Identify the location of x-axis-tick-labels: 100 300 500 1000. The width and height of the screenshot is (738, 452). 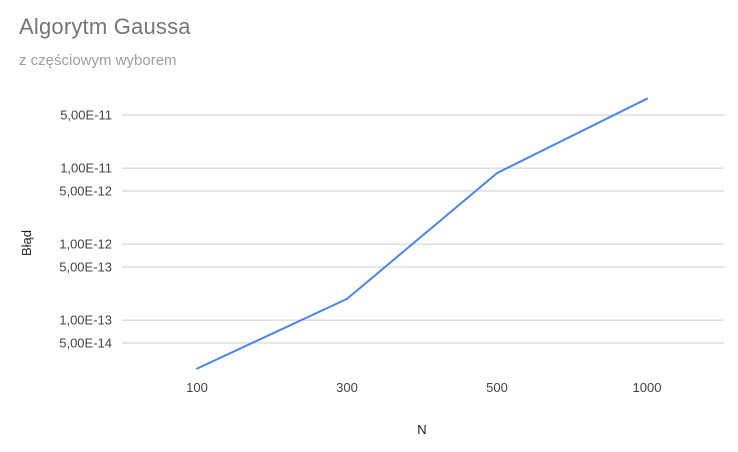
(423, 387).